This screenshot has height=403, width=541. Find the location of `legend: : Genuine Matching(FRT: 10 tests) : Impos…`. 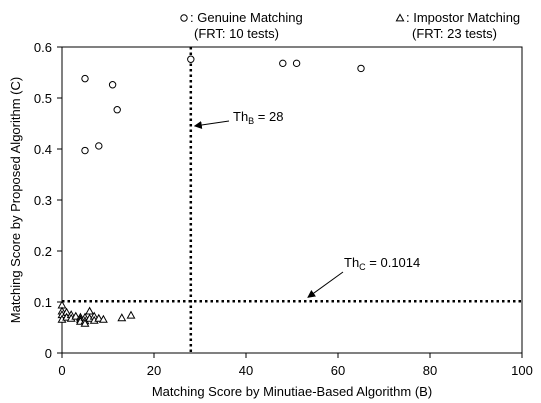

legend: : Genuine Matching(FRT: 10 tests) : Impos… is located at coordinates (350, 25).